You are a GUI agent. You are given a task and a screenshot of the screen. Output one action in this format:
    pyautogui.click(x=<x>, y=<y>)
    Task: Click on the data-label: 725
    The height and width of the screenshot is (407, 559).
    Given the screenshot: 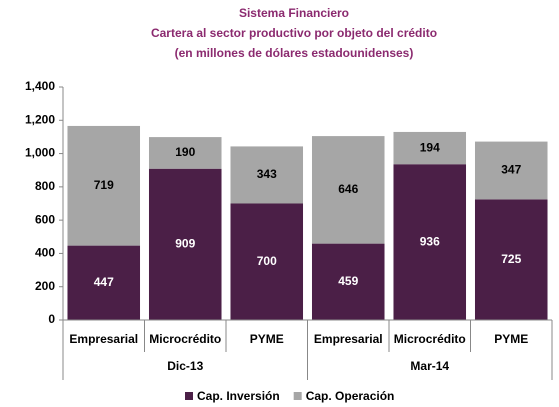 What is the action you would take?
    pyautogui.click(x=511, y=259)
    